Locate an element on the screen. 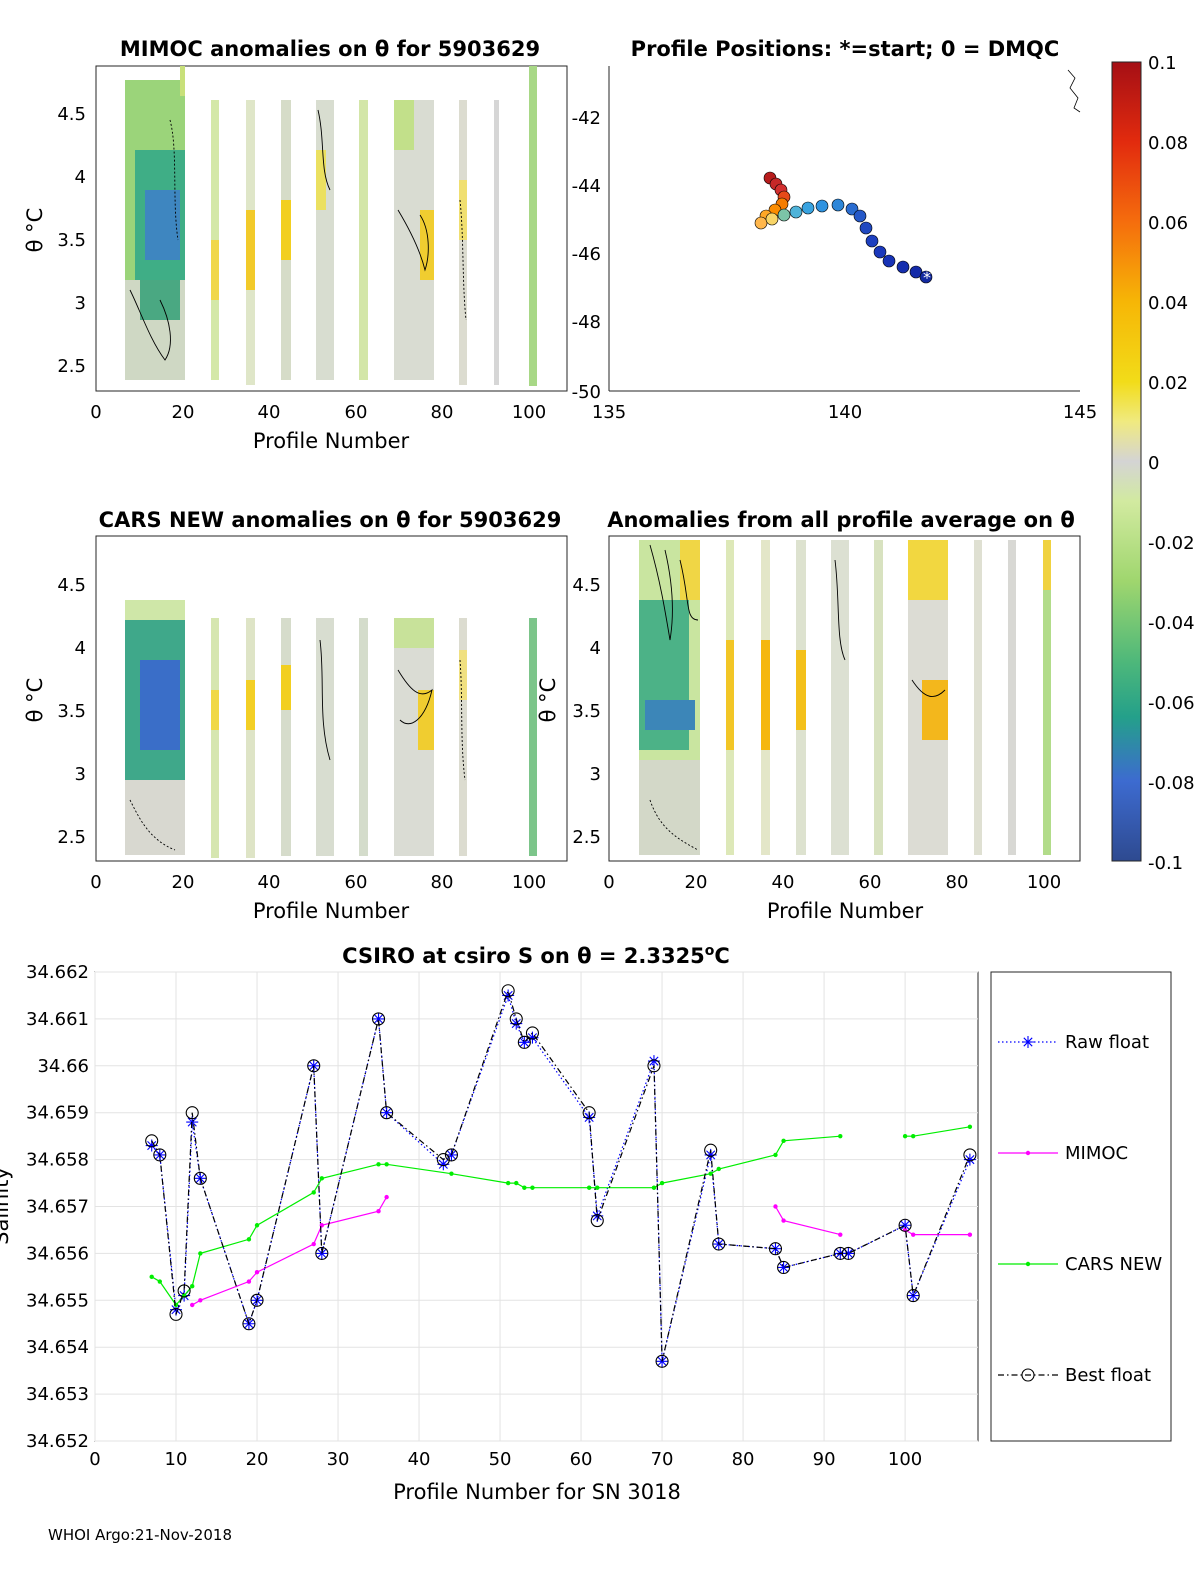  cars-heatmap is located at coordinates (331, 729).